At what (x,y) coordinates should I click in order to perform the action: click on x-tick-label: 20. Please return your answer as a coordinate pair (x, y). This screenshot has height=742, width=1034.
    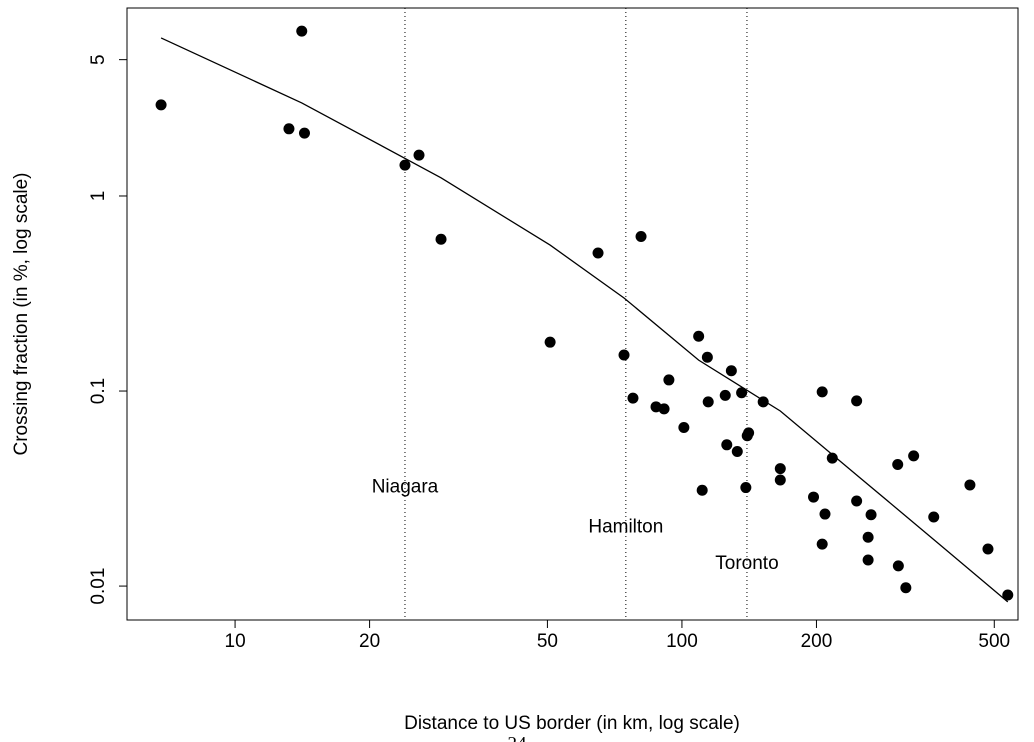
    Looking at the image, I should click on (369, 641).